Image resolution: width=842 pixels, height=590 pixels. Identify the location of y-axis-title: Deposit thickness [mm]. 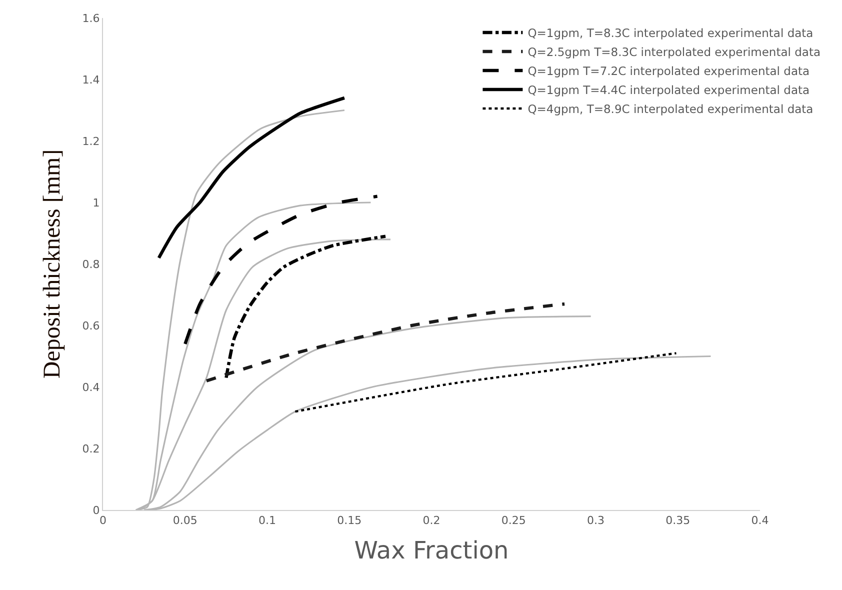
(52, 264).